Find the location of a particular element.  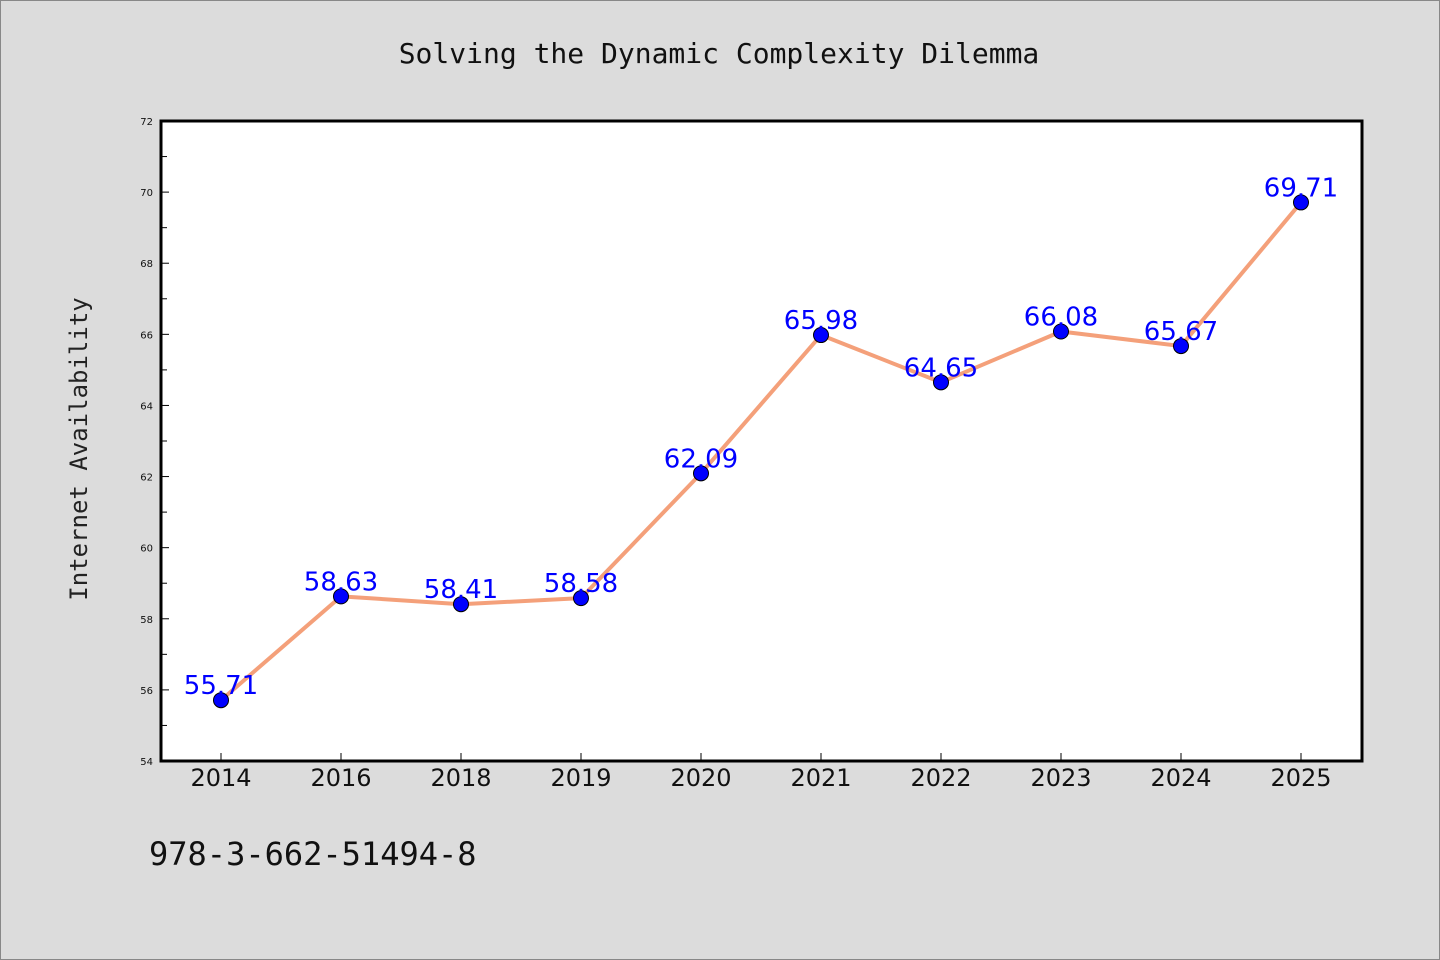

y-tick-label: 66 is located at coordinates (146, 335).